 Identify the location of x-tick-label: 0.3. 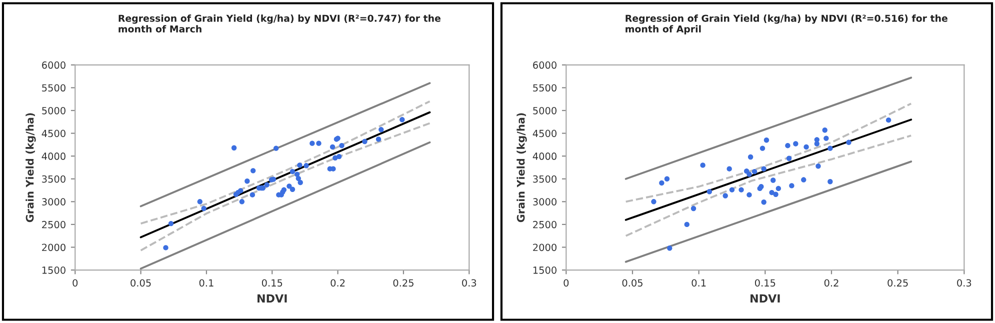
(469, 283).